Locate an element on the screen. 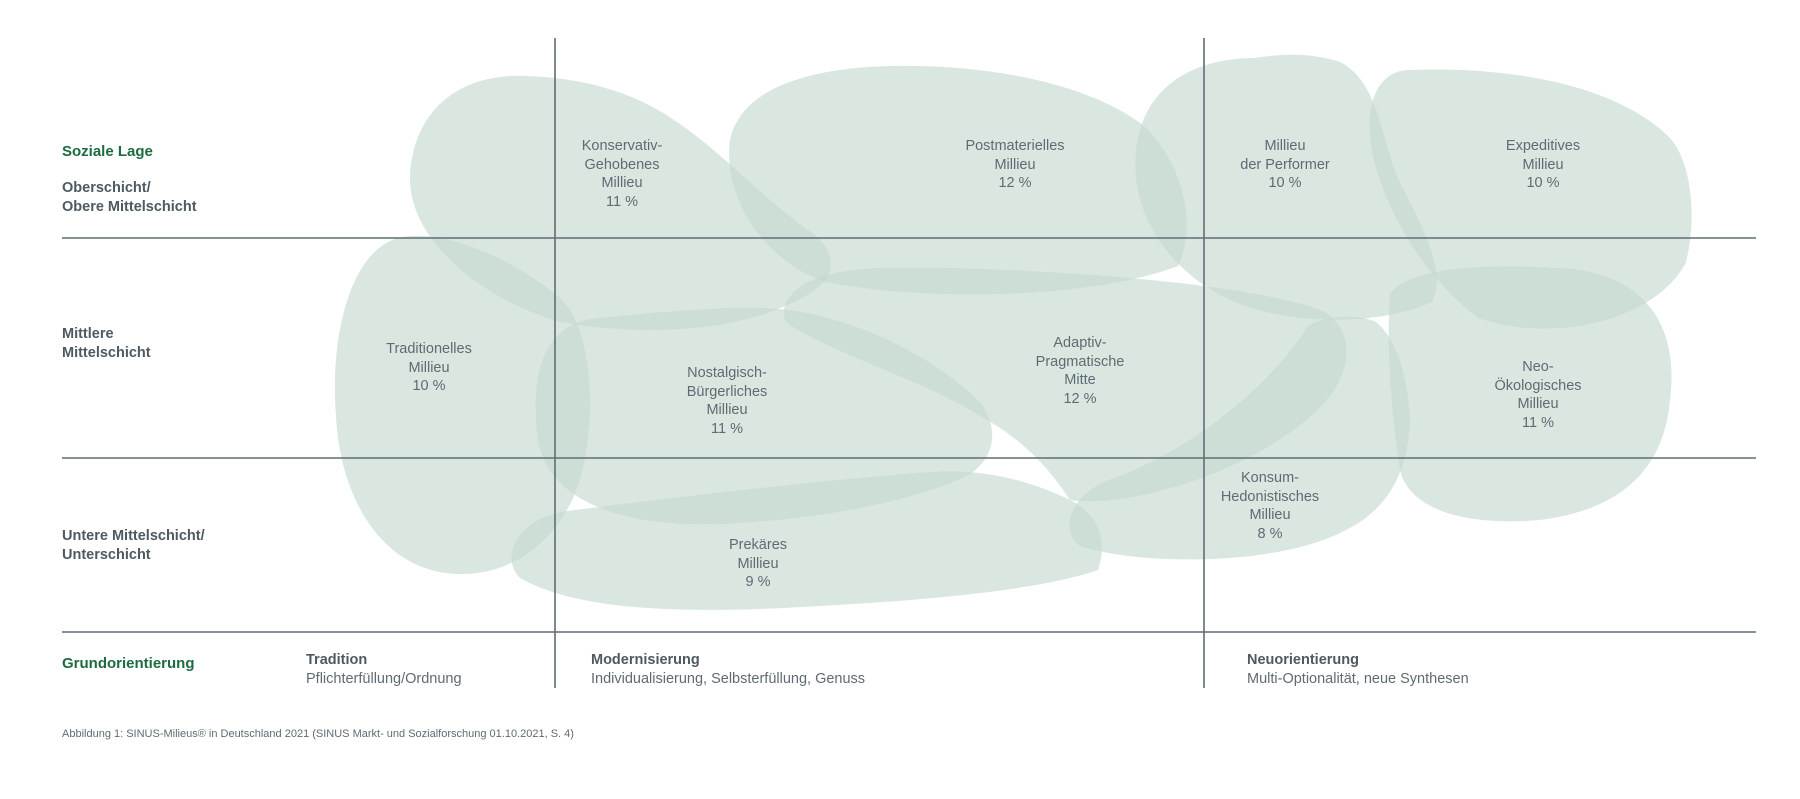 Image resolution: width=1800 pixels, height=799 pixels. milieu-label-line: Hedonistisches is located at coordinates (1270, 496).